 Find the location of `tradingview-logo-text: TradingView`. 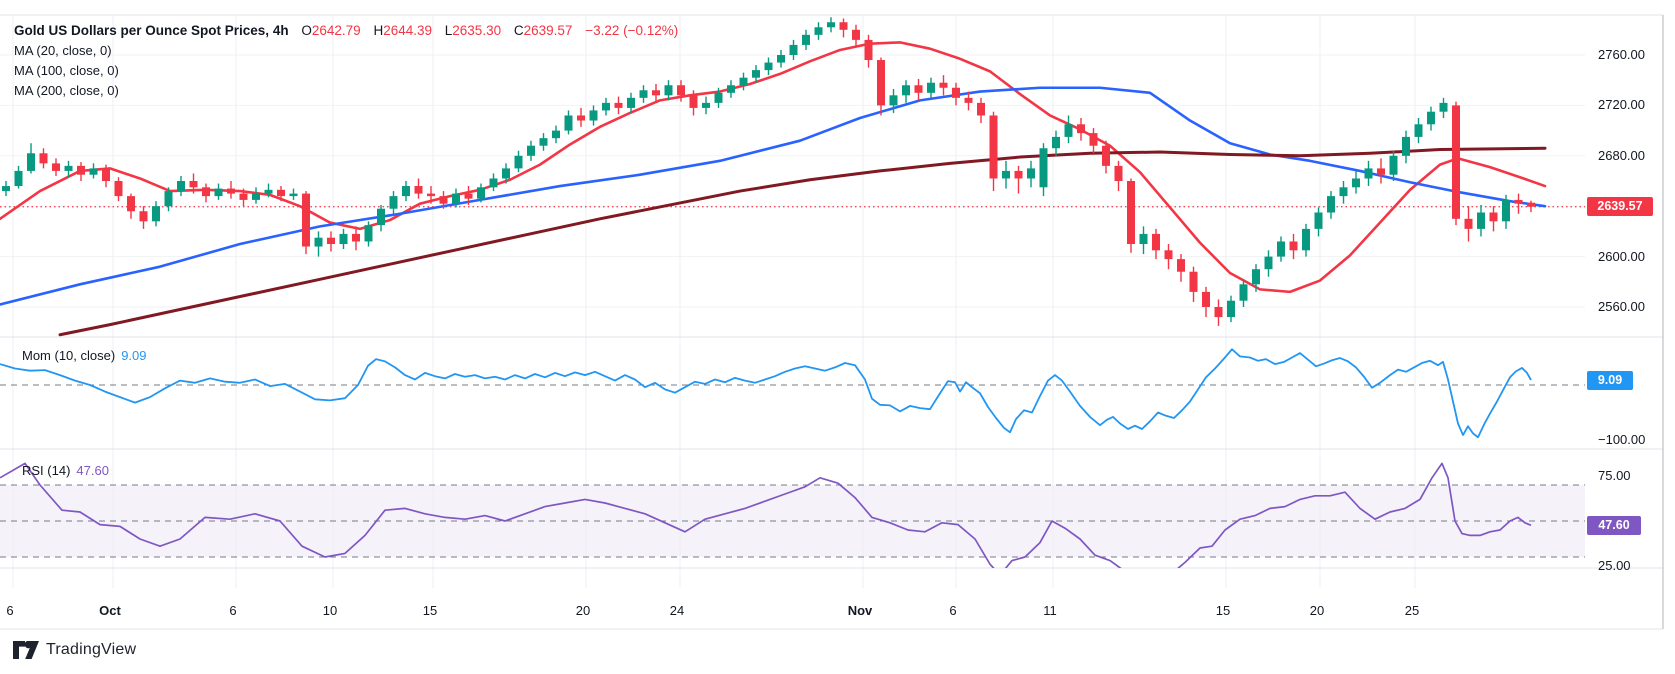

tradingview-logo-text: TradingView is located at coordinates (91, 649).